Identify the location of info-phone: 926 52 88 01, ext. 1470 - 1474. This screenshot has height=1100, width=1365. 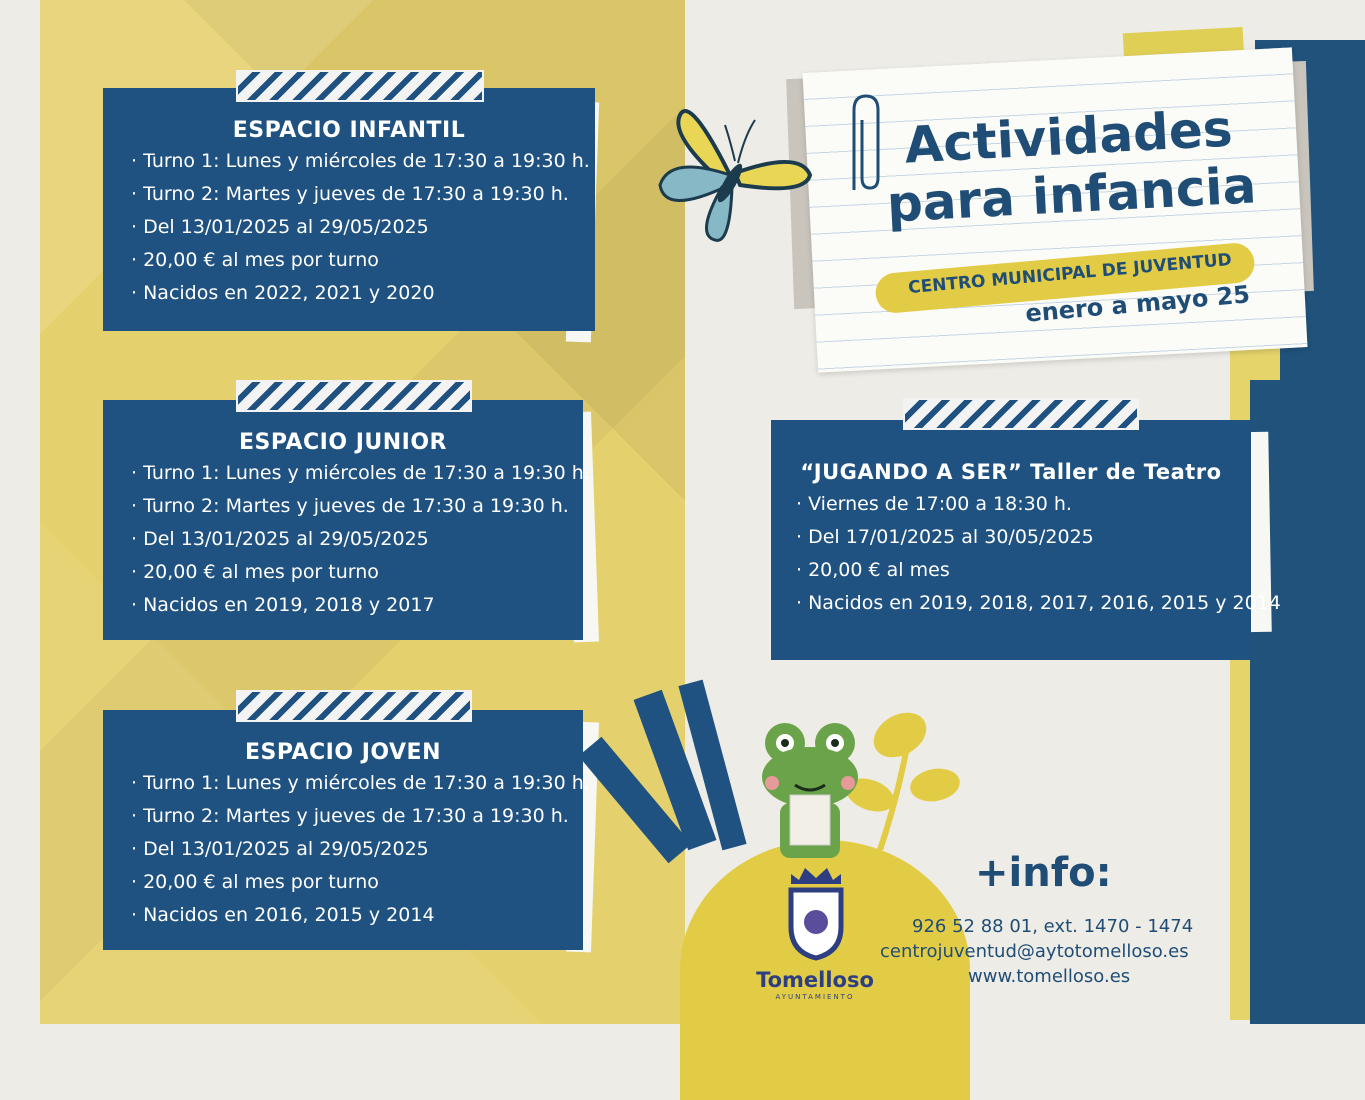
(1053, 926).